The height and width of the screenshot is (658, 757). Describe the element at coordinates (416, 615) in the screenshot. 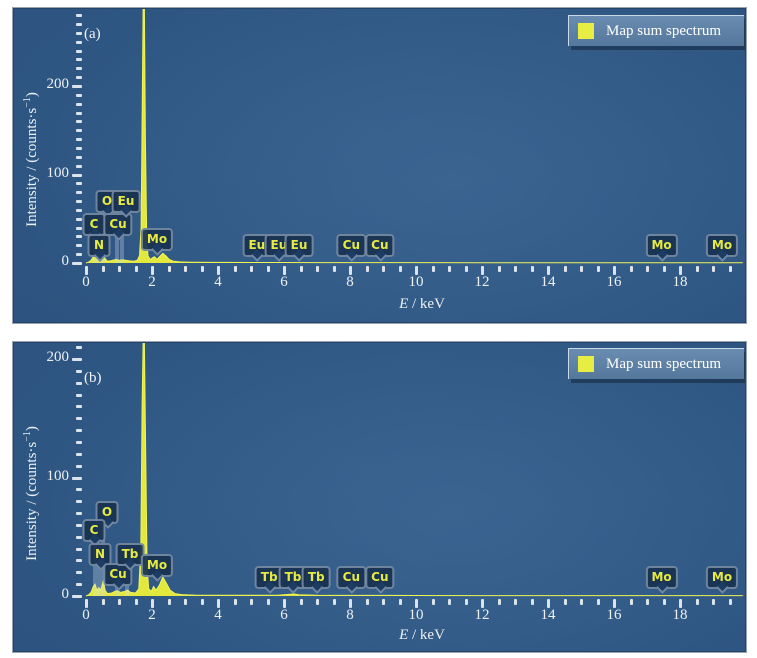

I see `x-axis-tick-label: 10` at that location.